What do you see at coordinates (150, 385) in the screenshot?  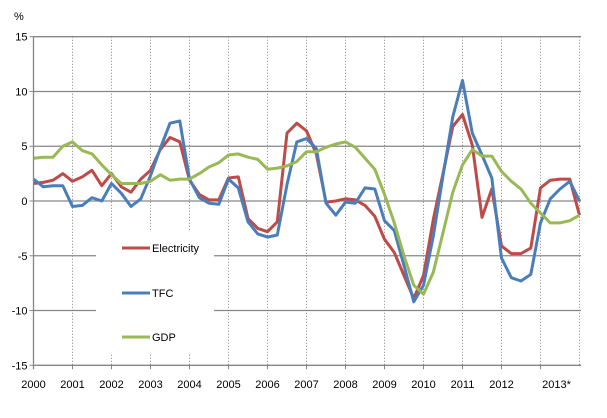 I see `x-tick-label: 2003` at bounding box center [150, 385].